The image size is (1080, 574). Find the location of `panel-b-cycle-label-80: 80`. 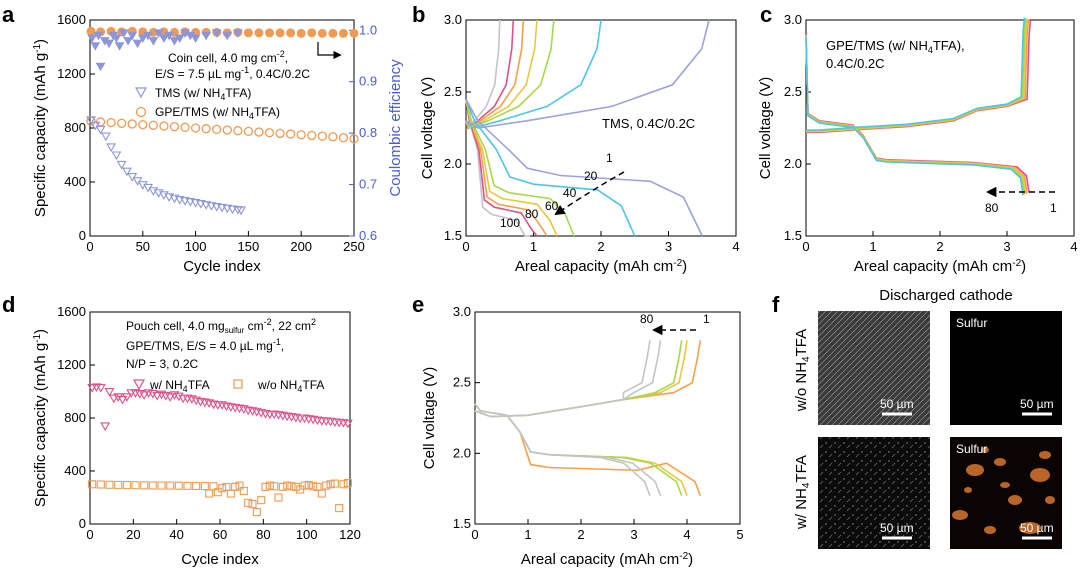

panel-b-cycle-label-80: 80 is located at coordinates (532, 214).